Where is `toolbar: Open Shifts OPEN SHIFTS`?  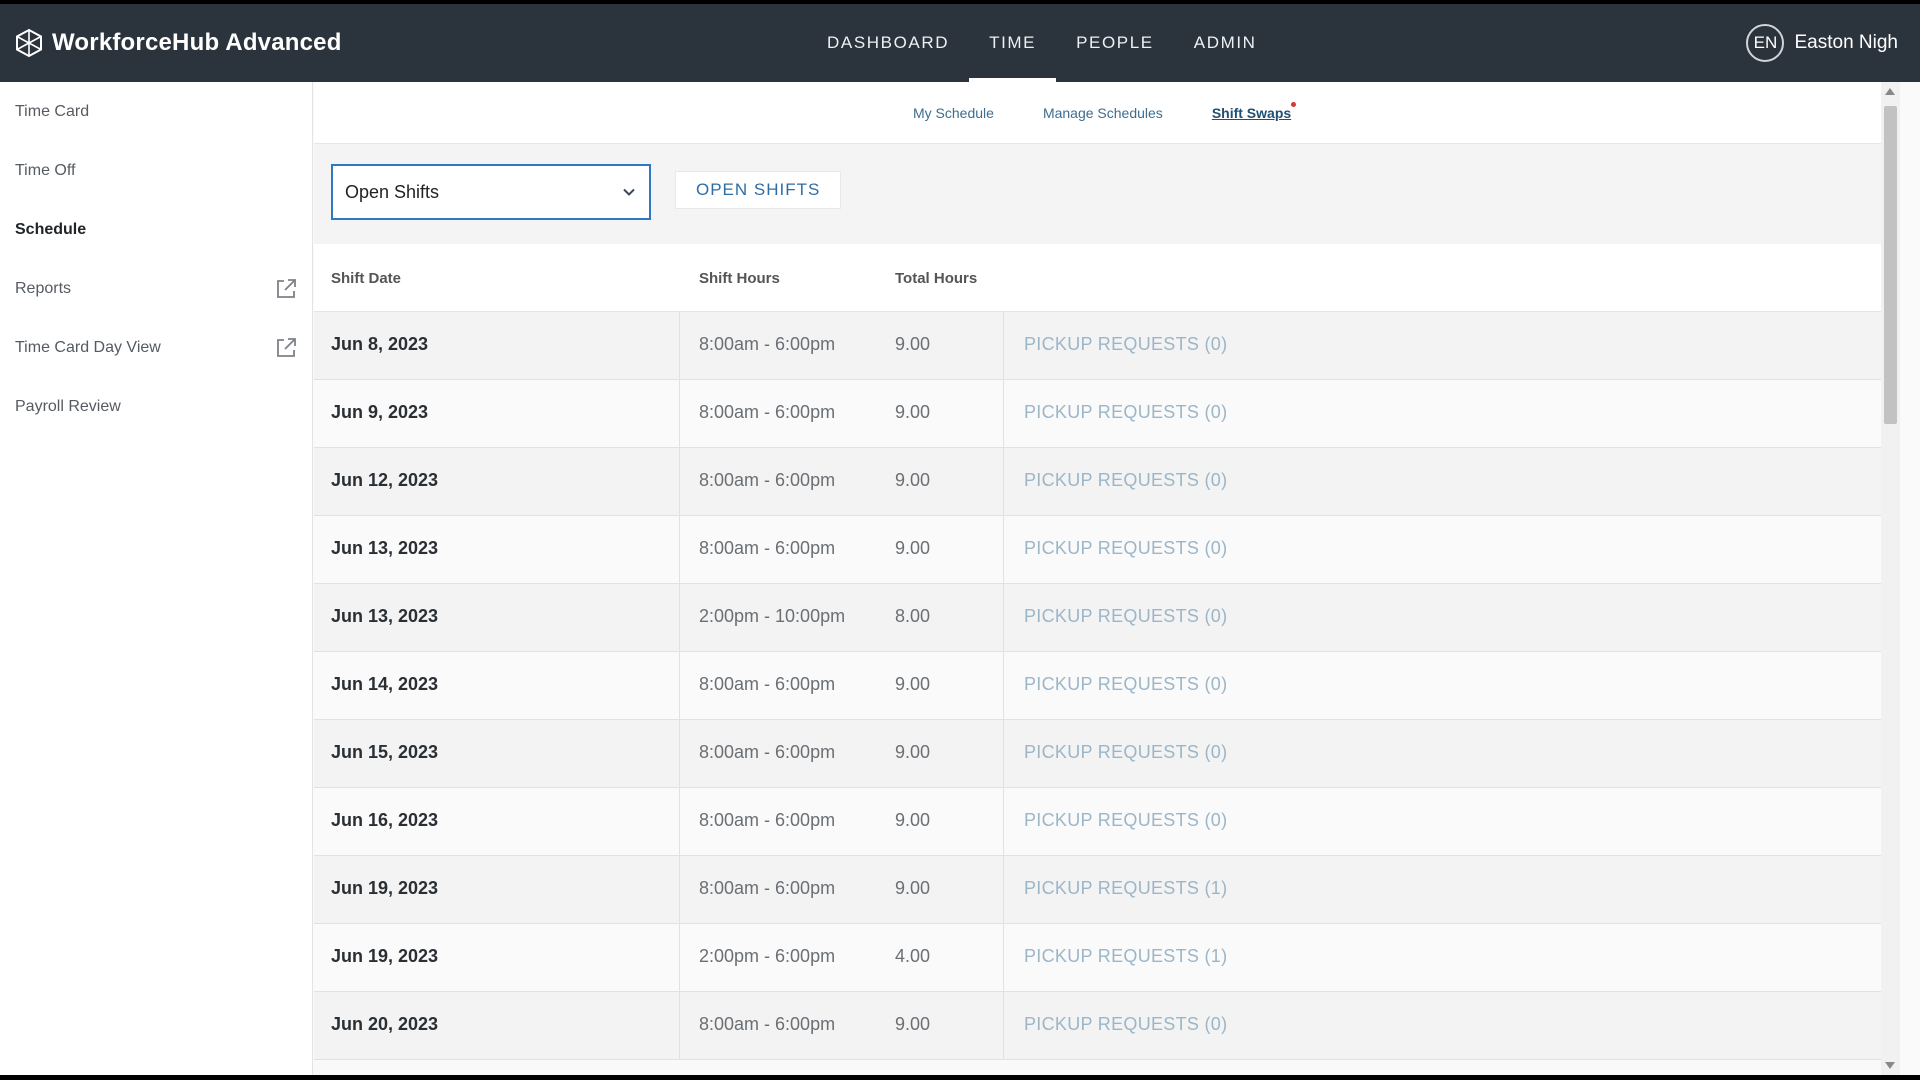
toolbar: Open Shifts OPEN SHIFTS is located at coordinates (1107, 194).